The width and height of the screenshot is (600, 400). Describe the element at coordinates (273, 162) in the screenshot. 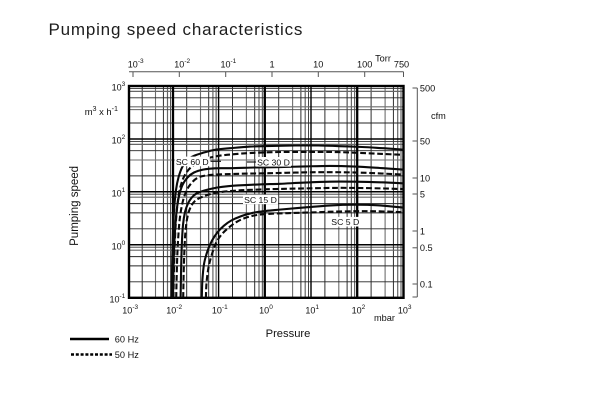

I see `svg-text: SC 30 D` at that location.